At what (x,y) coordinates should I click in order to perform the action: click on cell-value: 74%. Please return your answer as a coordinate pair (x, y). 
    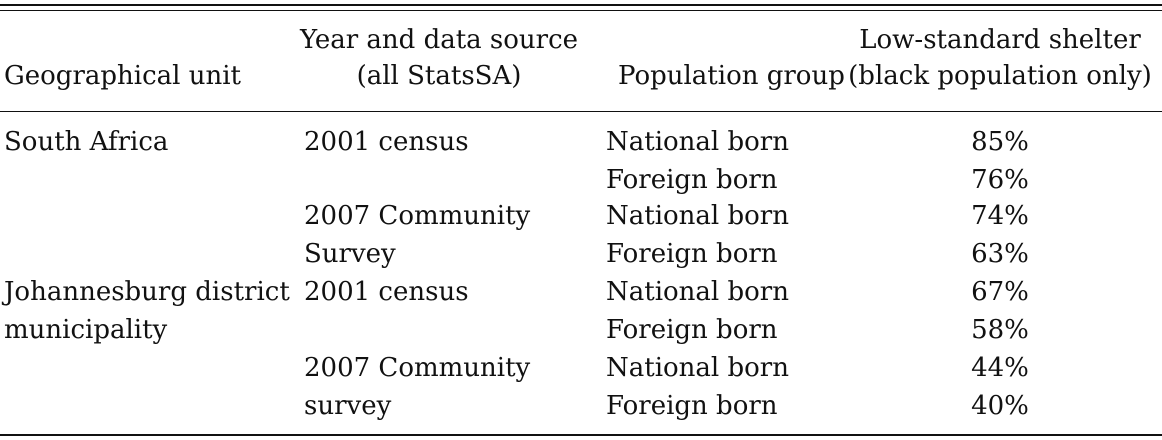
    Looking at the image, I should click on (1000, 216).